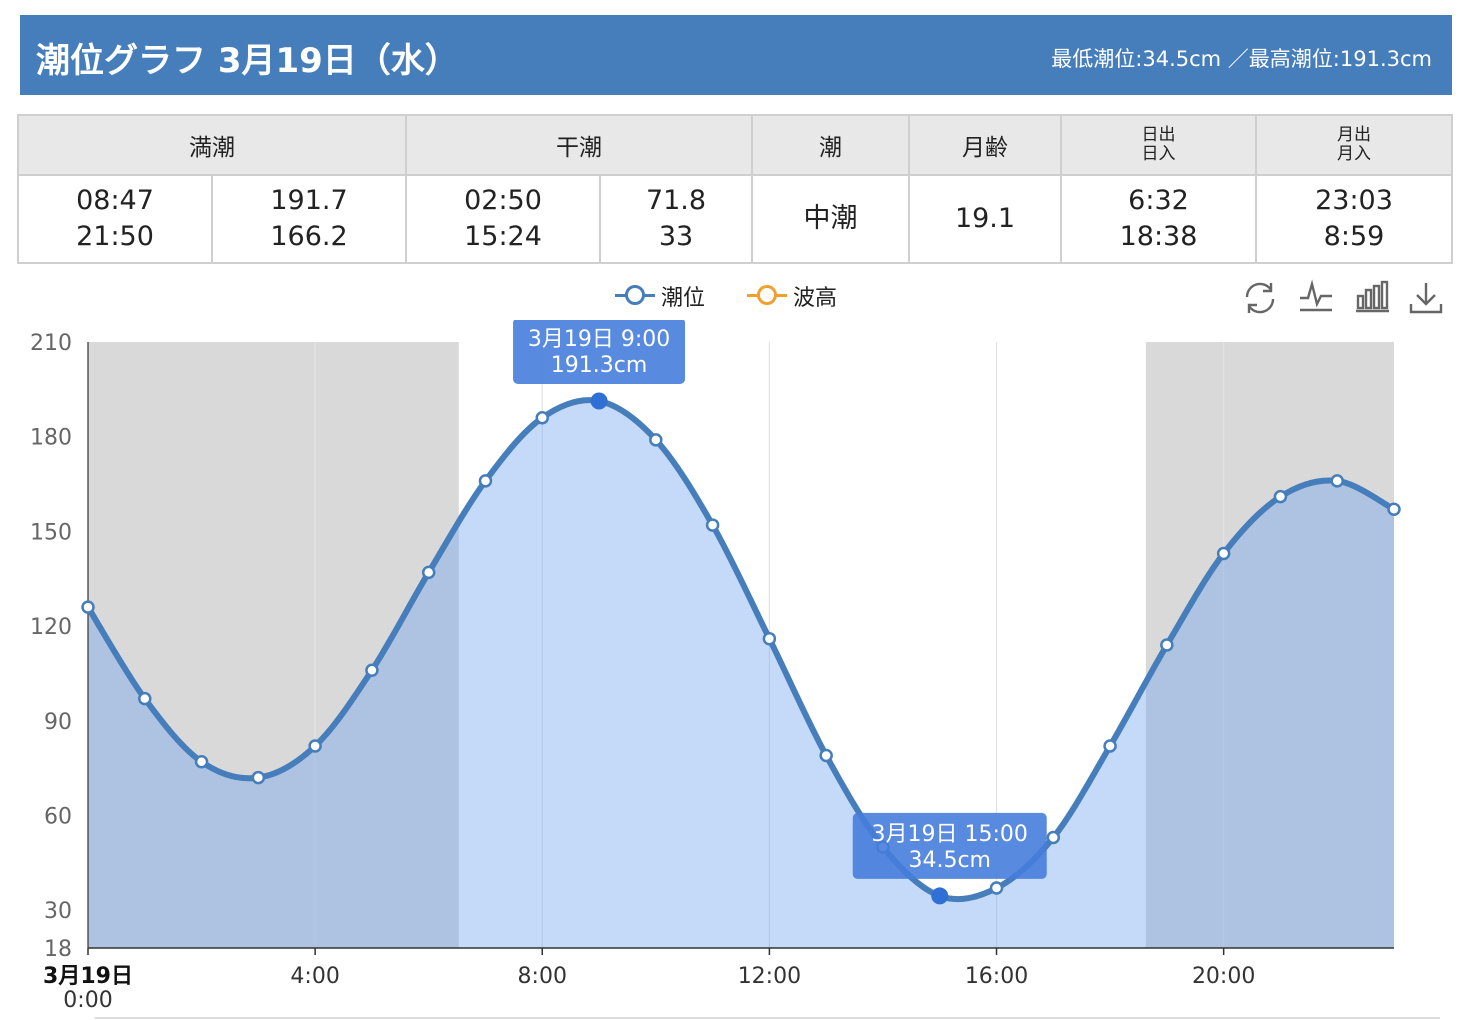 Image resolution: width=1468 pixels, height=1020 pixels. I want to click on bar-chart-icon, so click(1372, 298).